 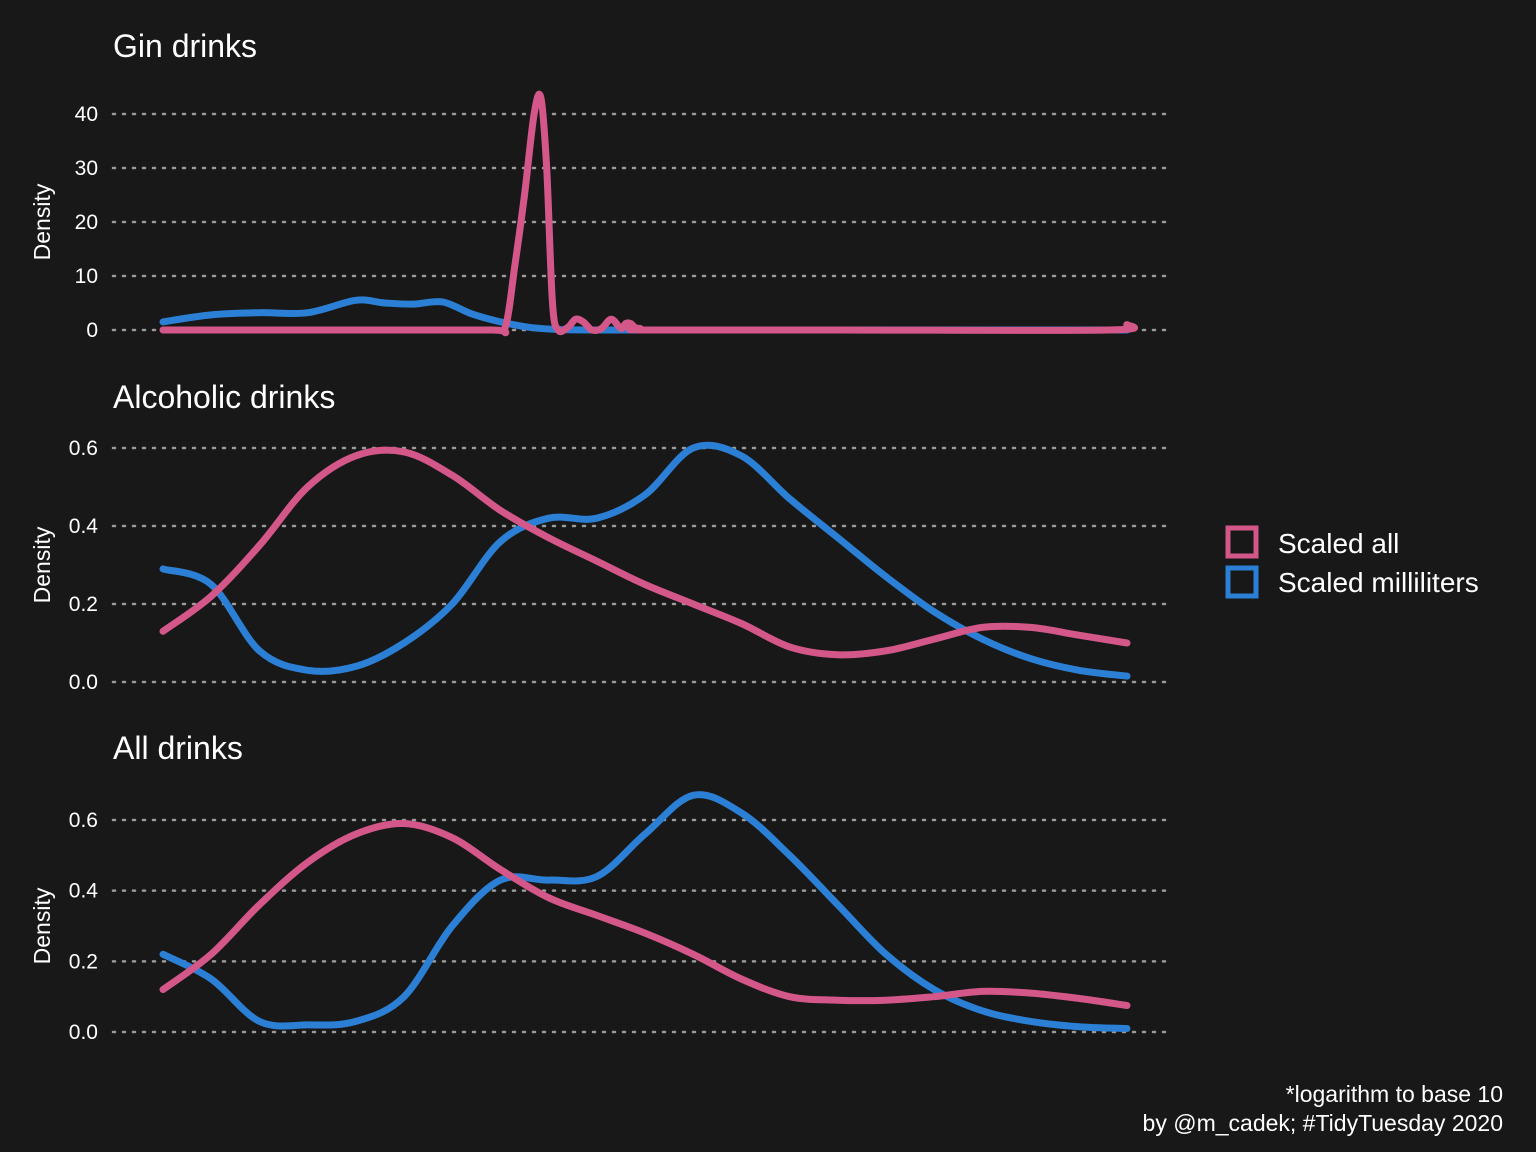 What do you see at coordinates (86, 168) in the screenshot?
I see `y-tick-label: 30` at bounding box center [86, 168].